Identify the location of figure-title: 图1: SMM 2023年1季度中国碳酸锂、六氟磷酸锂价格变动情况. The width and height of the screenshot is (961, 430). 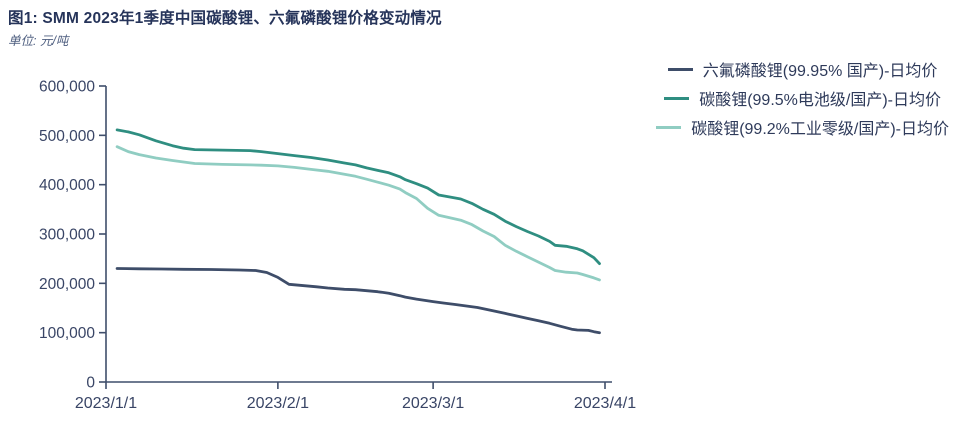
(225, 18).